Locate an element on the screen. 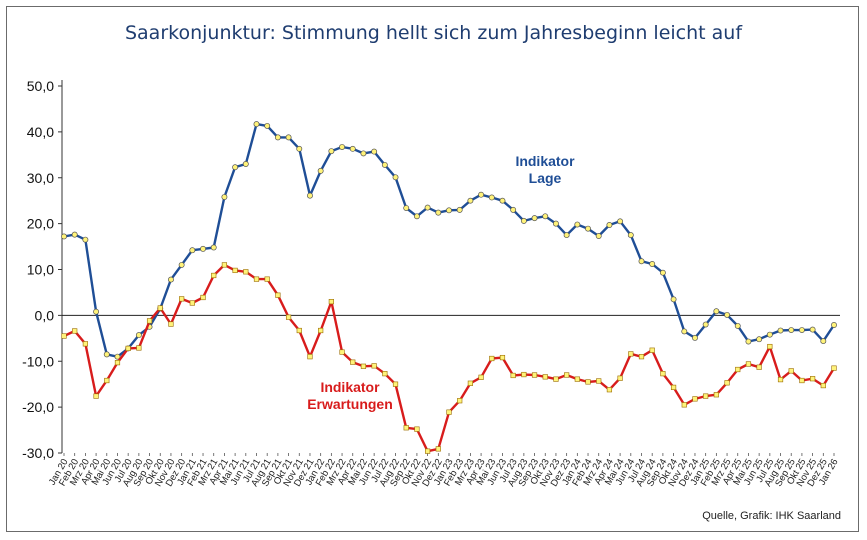  annotation-erwartungen: Indikator Erwartungen is located at coordinates (350, 396).